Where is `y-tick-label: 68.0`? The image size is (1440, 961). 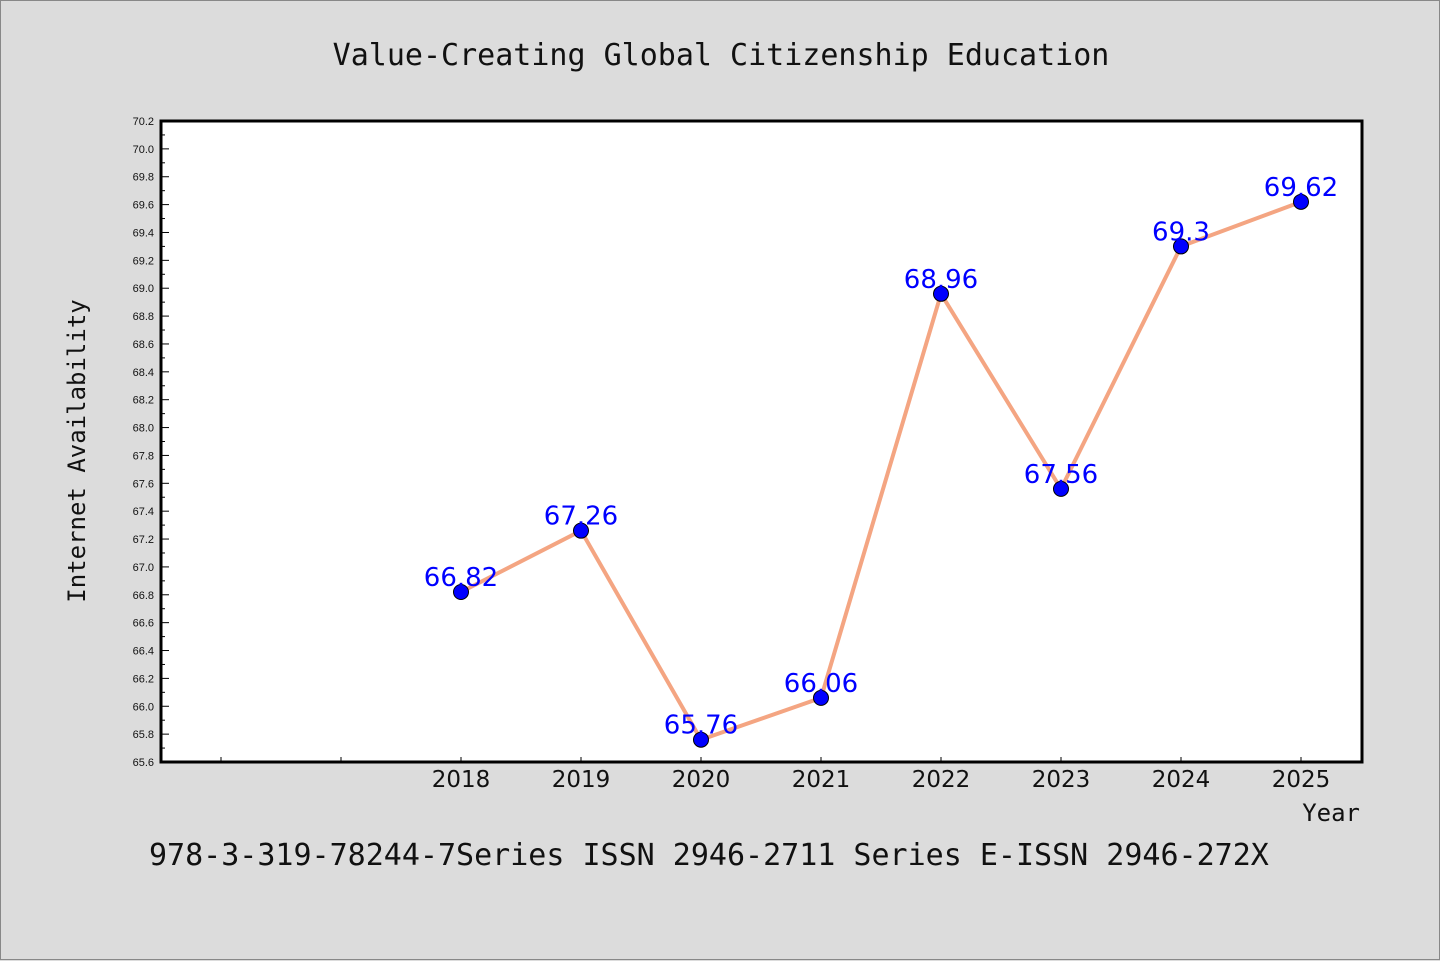
y-tick-label: 68.0 is located at coordinates (143, 429).